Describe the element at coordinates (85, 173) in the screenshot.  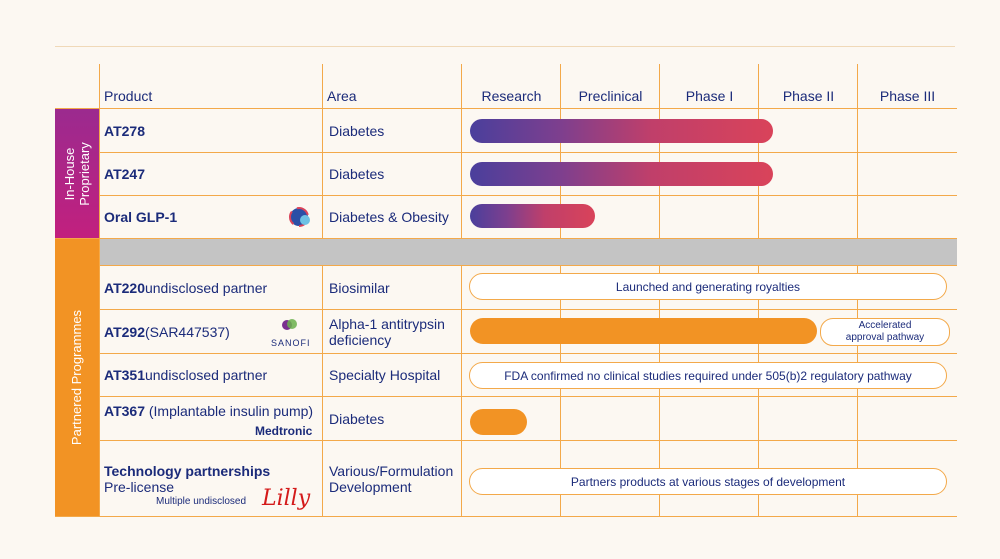
I see `group-in-house-line2: Proprietary` at that location.